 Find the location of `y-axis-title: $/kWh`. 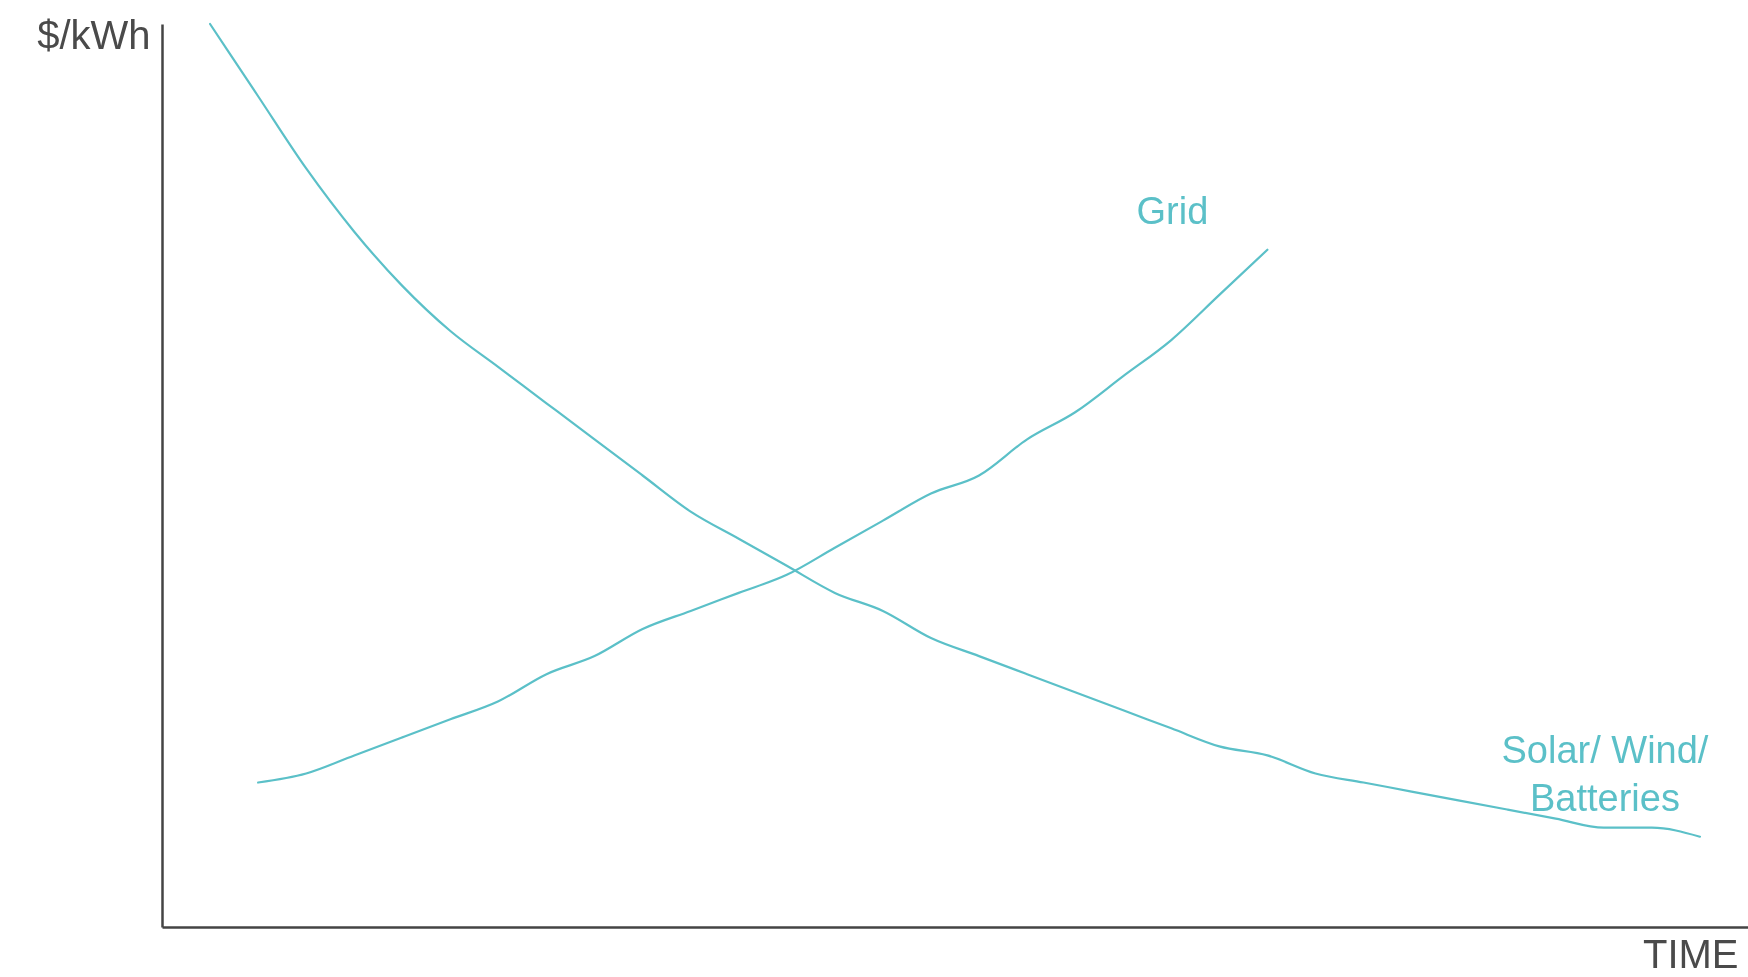

y-axis-title: $/kWh is located at coordinates (94, 34).